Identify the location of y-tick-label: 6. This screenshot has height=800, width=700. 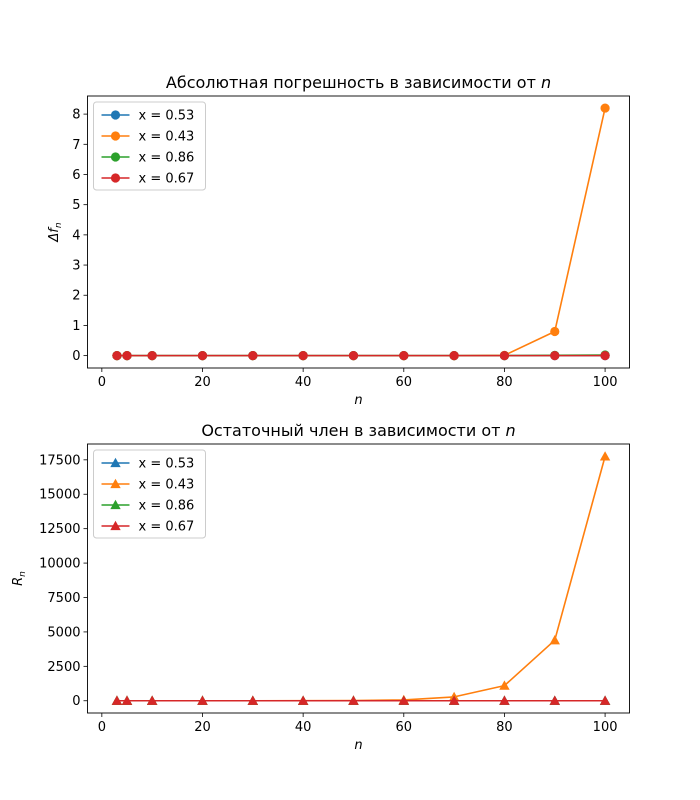
(76, 175).